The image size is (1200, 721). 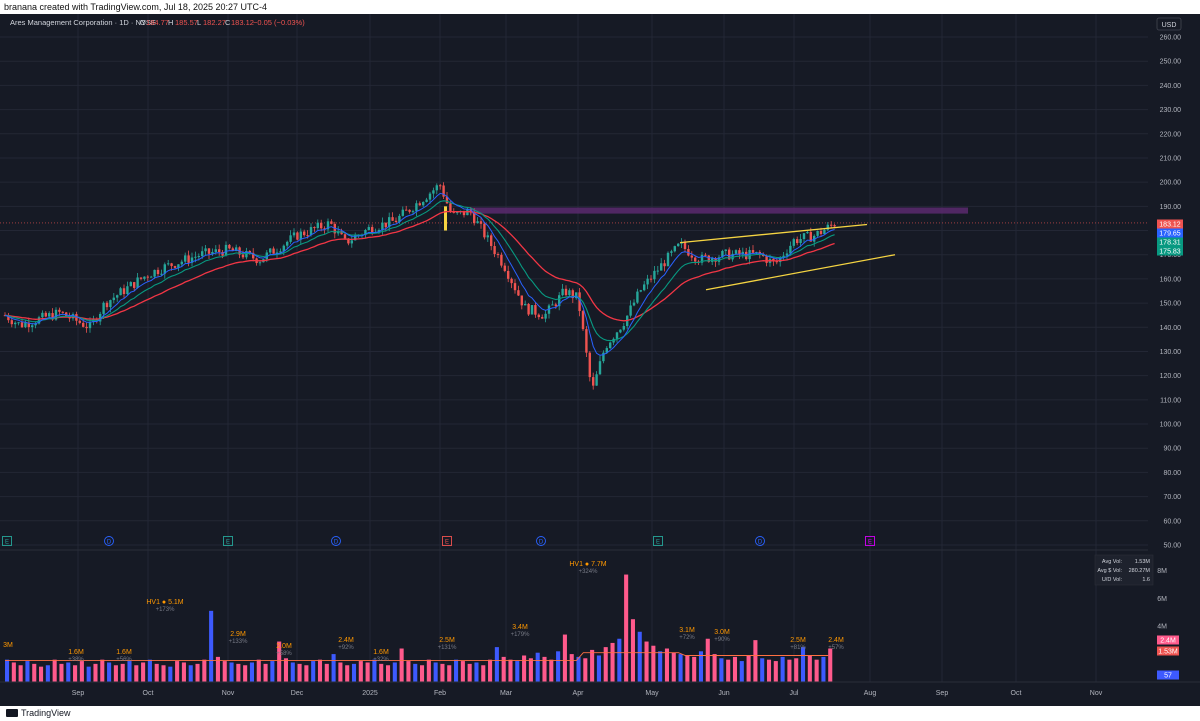 I want to click on resistance-zone, so click(x=574, y=215).